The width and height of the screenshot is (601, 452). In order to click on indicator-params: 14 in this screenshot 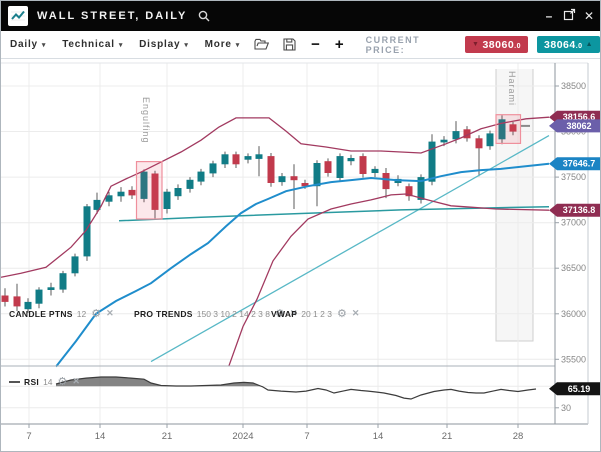, I will do `click(48, 381)`.